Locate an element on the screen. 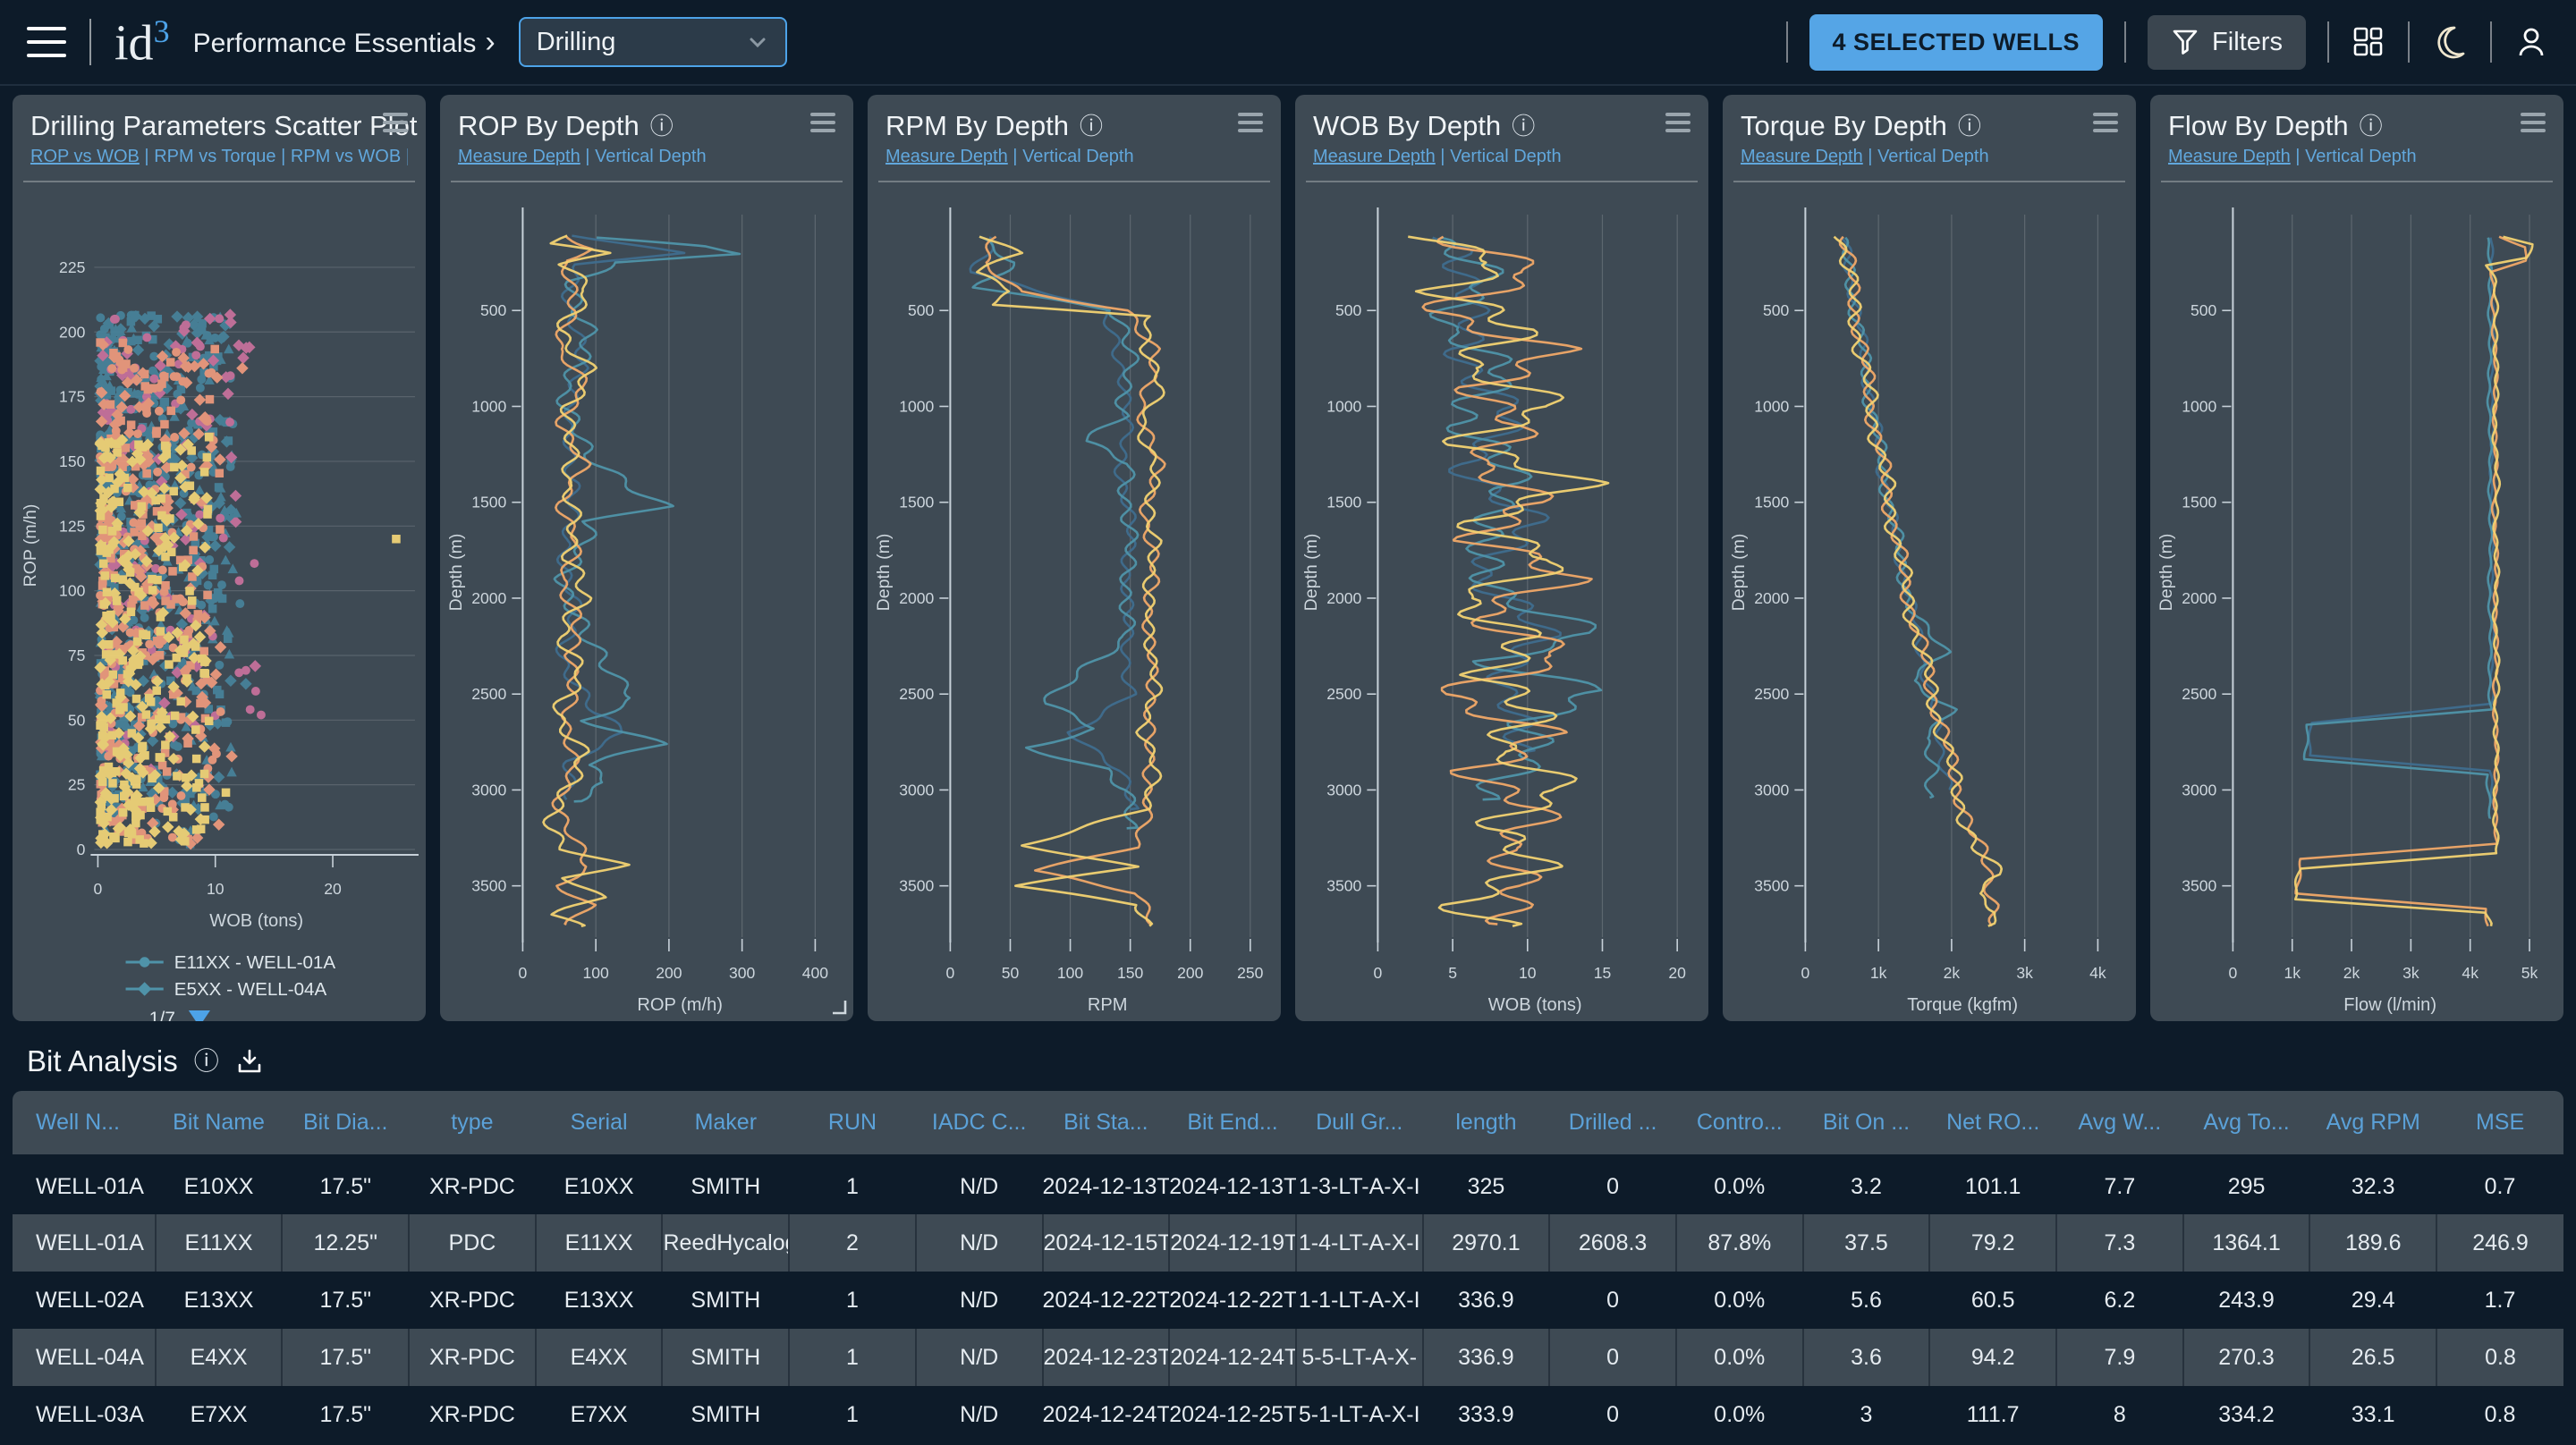 The image size is (2576, 1445). panel-sublink: RPM vs Torque is located at coordinates (215, 156).